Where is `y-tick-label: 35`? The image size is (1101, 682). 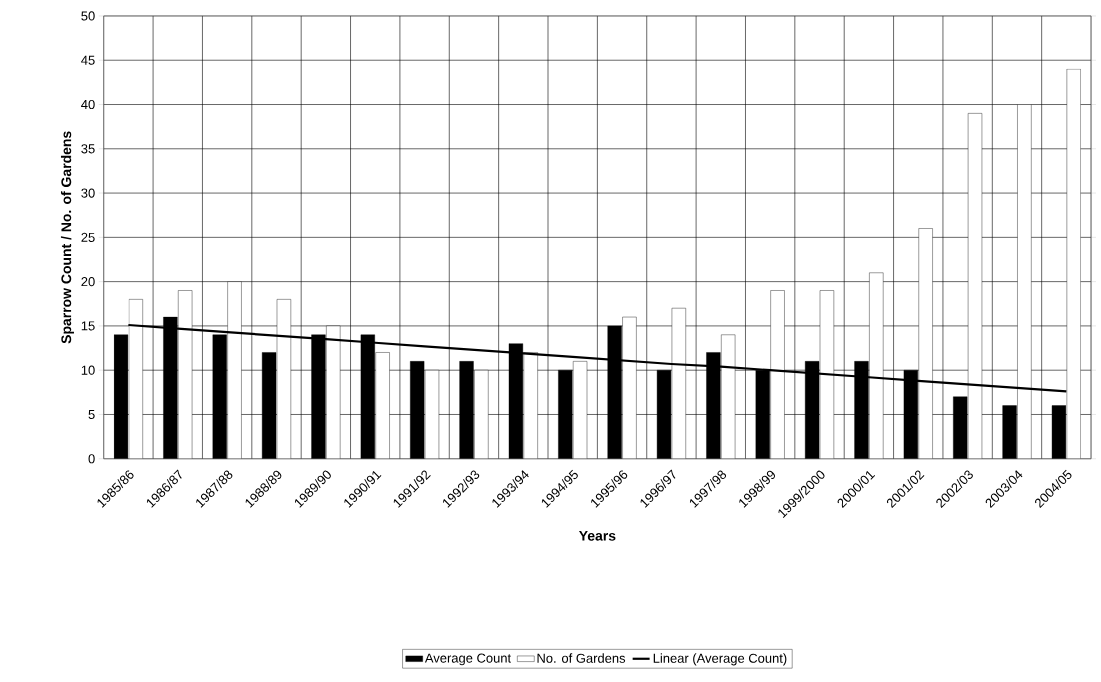 y-tick-label: 35 is located at coordinates (88, 149).